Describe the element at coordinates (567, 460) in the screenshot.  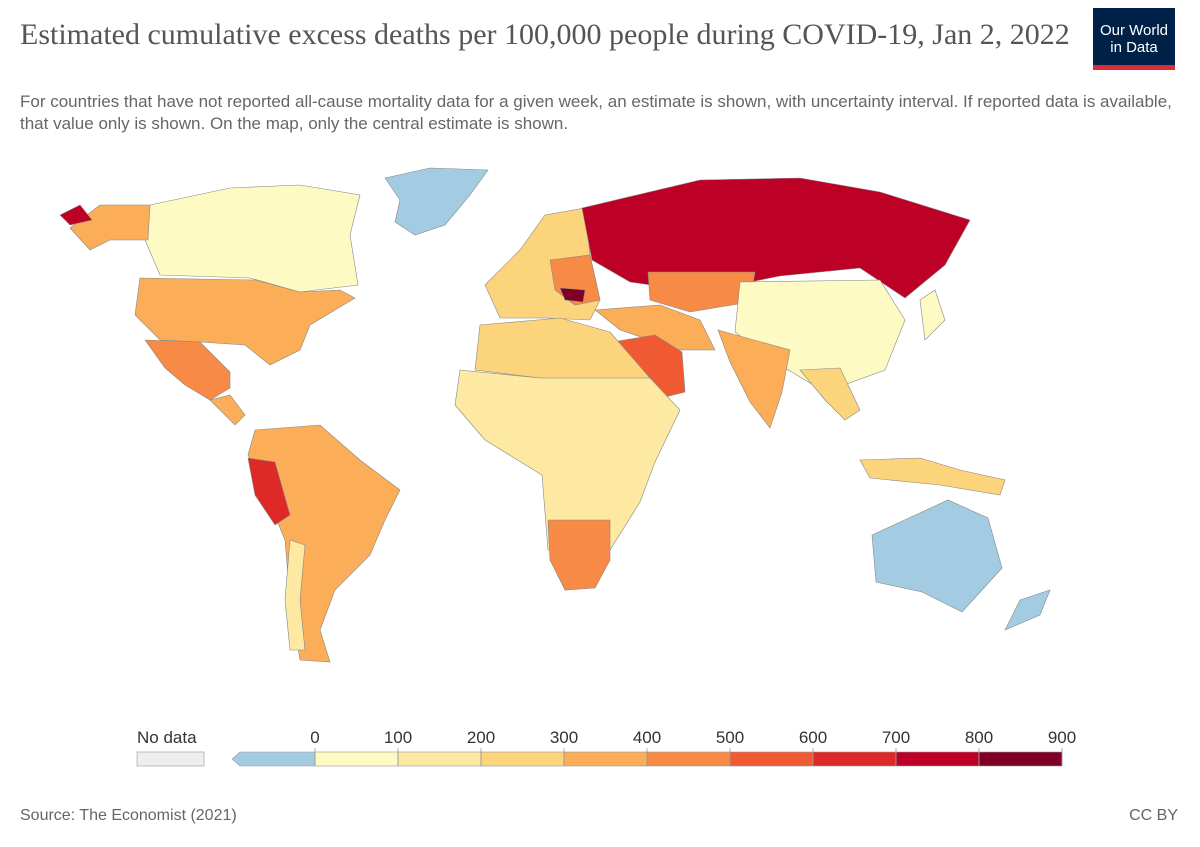
I see `africa` at that location.